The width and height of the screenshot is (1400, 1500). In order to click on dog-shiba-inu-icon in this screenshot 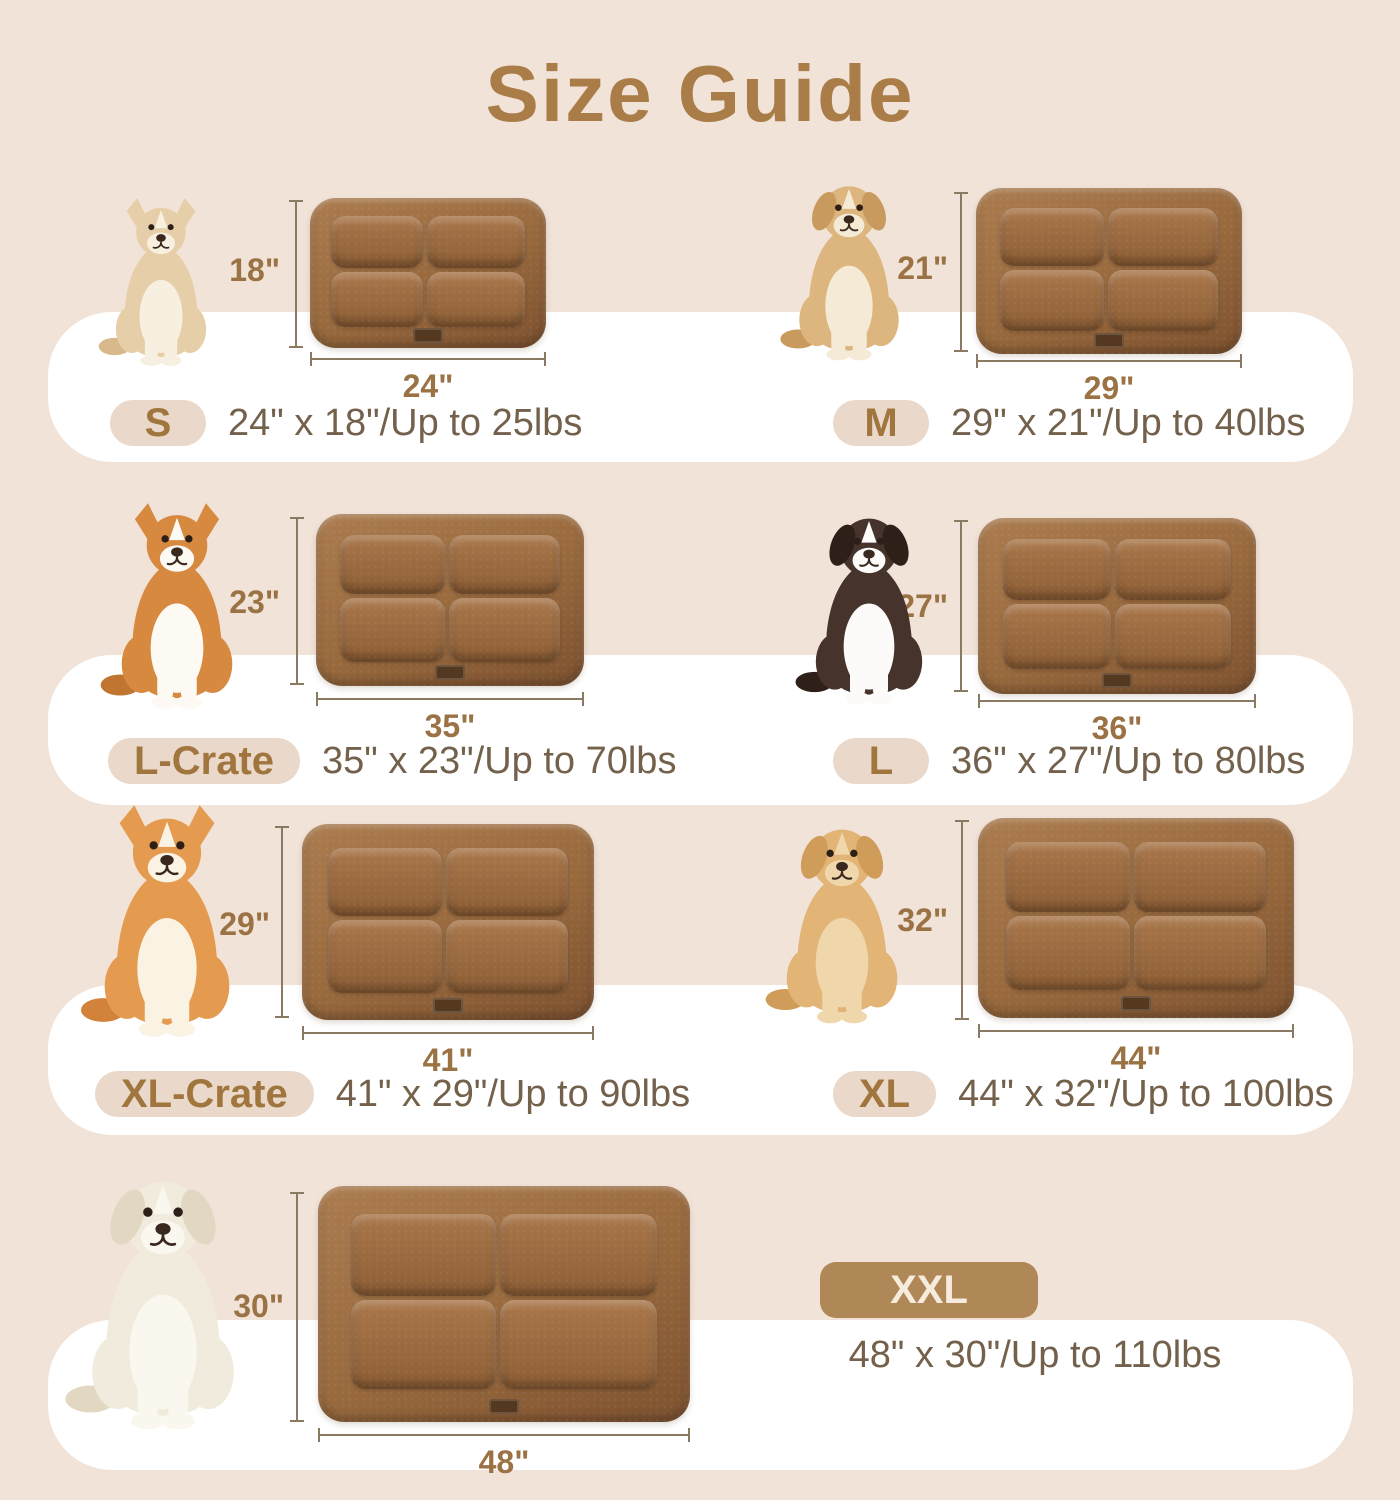, I will do `click(167, 921)`.